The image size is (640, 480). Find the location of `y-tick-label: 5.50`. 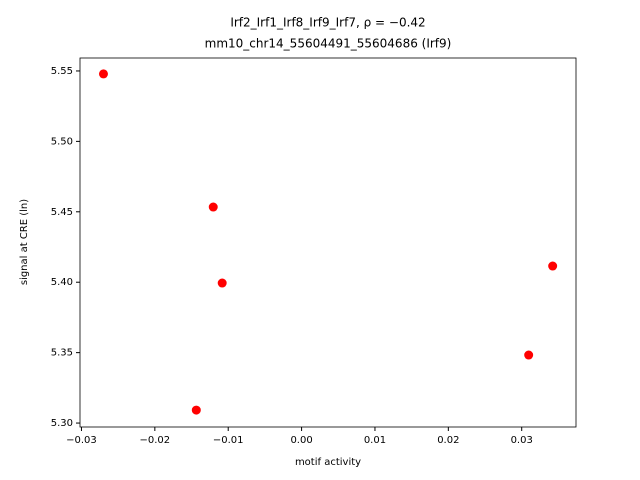

y-tick-label: 5.50 is located at coordinates (62, 141).